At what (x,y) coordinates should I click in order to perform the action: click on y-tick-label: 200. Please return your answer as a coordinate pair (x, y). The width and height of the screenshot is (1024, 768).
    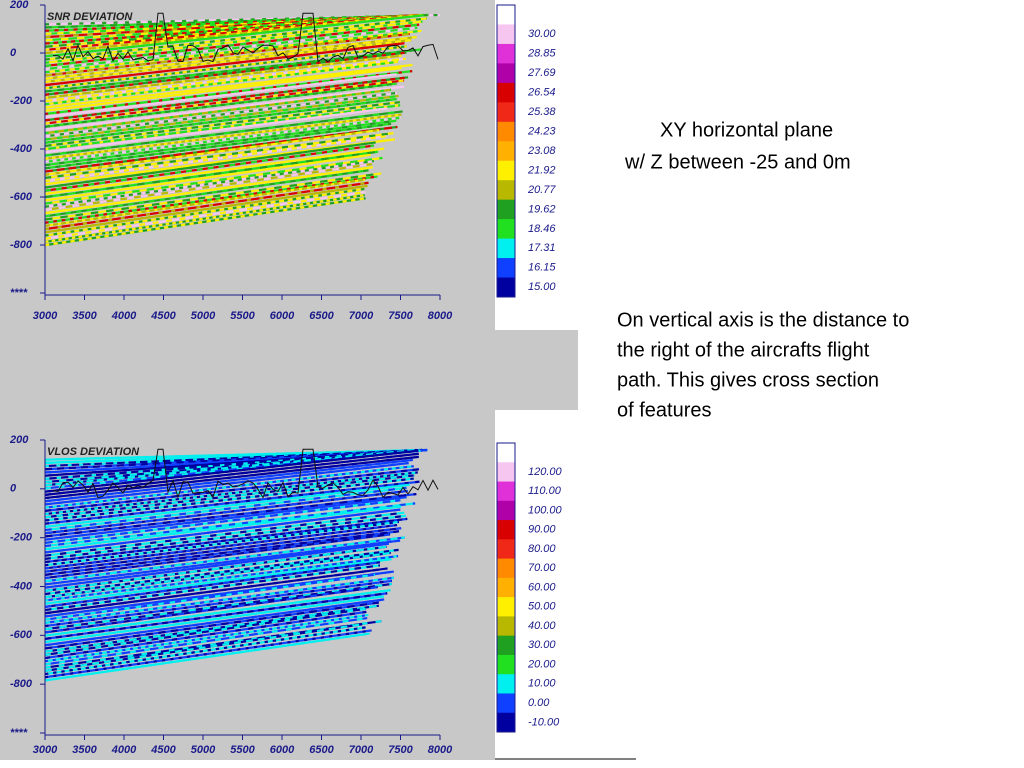
    Looking at the image, I should click on (19, 440).